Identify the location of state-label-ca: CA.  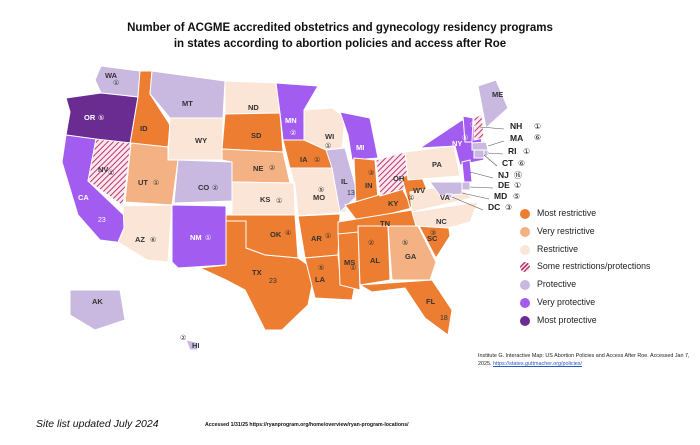
(83, 197).